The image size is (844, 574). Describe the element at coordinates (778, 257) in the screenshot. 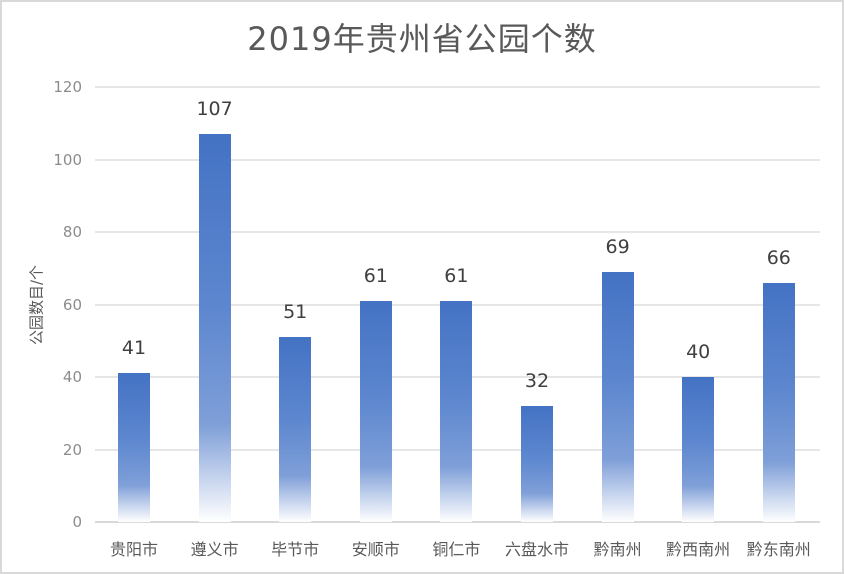

I see `data-label: 66` at that location.